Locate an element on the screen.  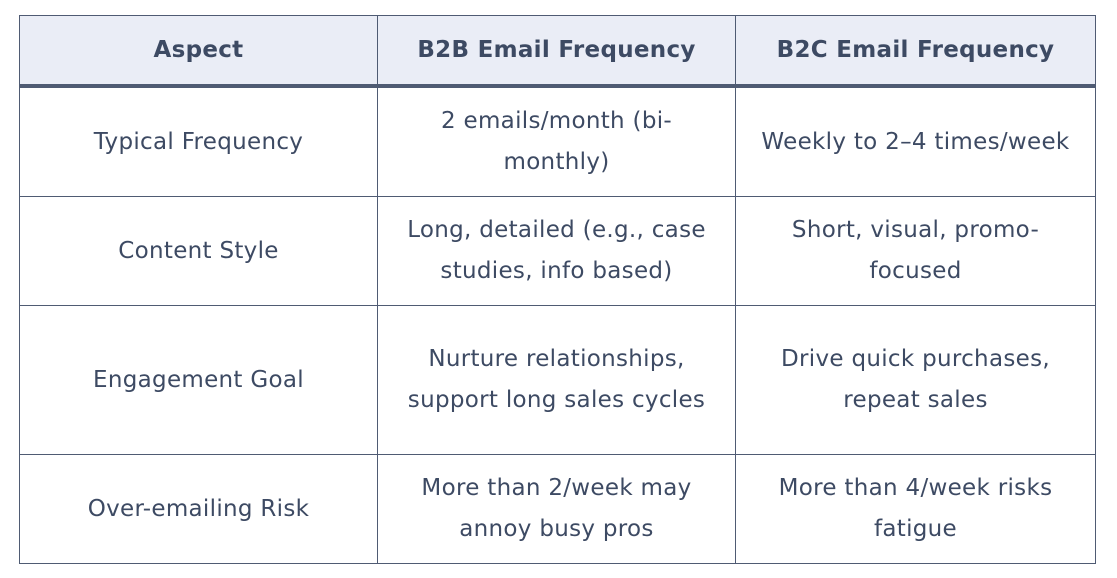
b2c-cell: More than 4/week risks fatigue is located at coordinates (915, 509).